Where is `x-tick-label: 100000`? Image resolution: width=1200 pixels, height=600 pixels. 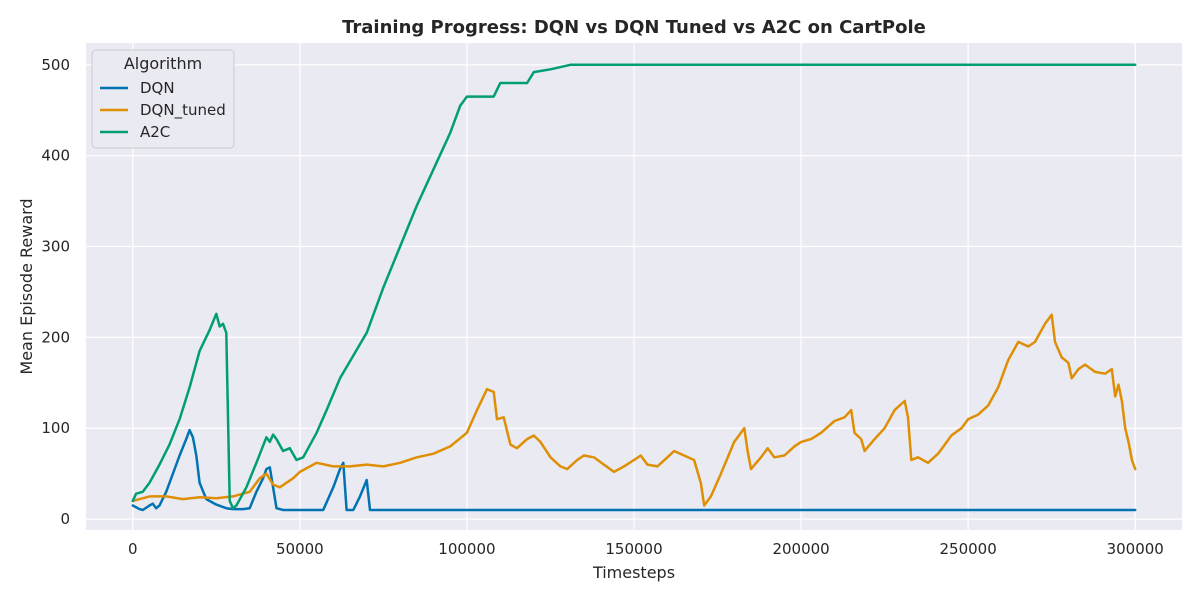
x-tick-label: 100000 is located at coordinates (466, 549).